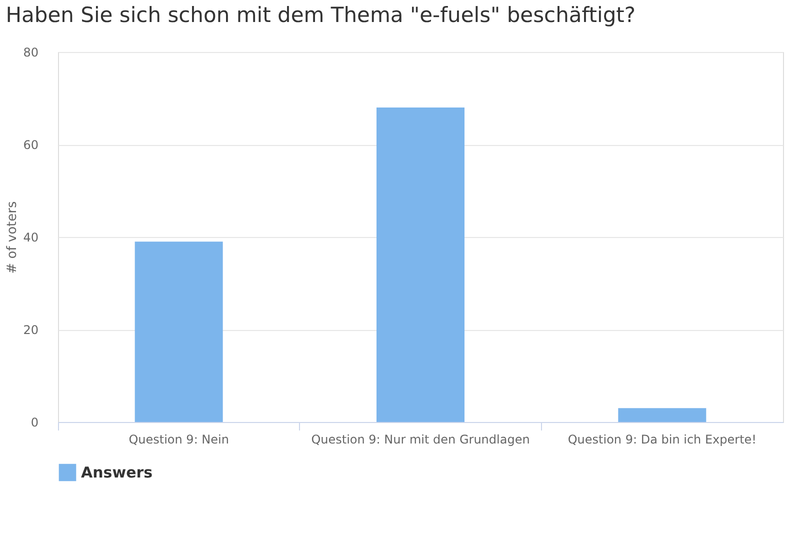  What do you see at coordinates (117, 473) in the screenshot?
I see `legend-label: Answers` at bounding box center [117, 473].